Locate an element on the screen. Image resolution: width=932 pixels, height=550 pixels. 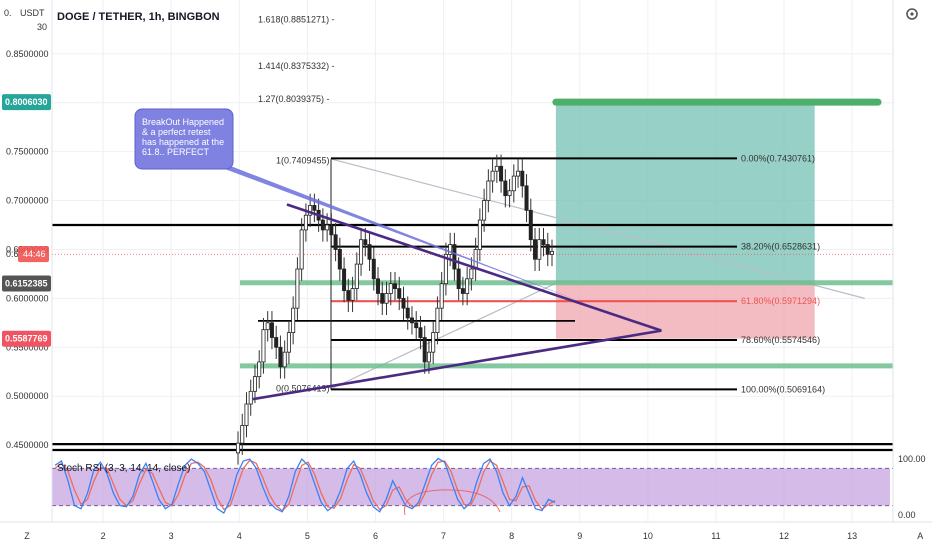
countdown-tag is located at coordinates (33, 254).